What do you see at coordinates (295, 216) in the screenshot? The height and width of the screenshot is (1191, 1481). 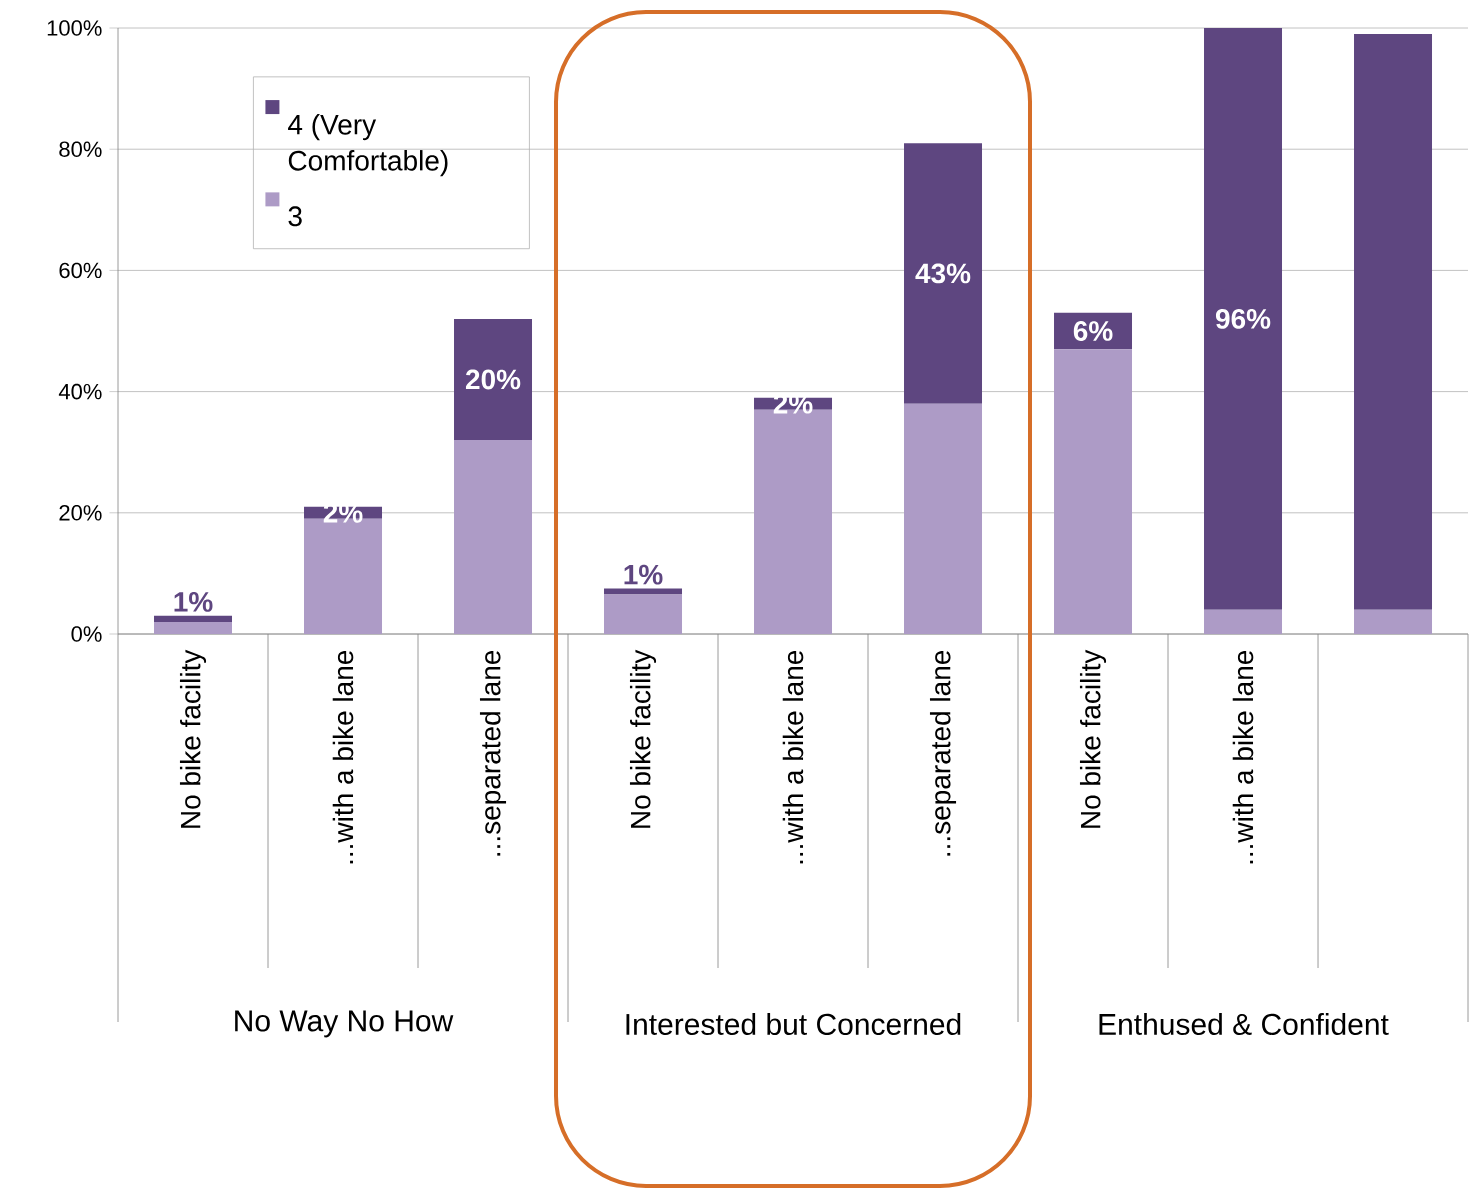 I see `legend-label: 3` at bounding box center [295, 216].